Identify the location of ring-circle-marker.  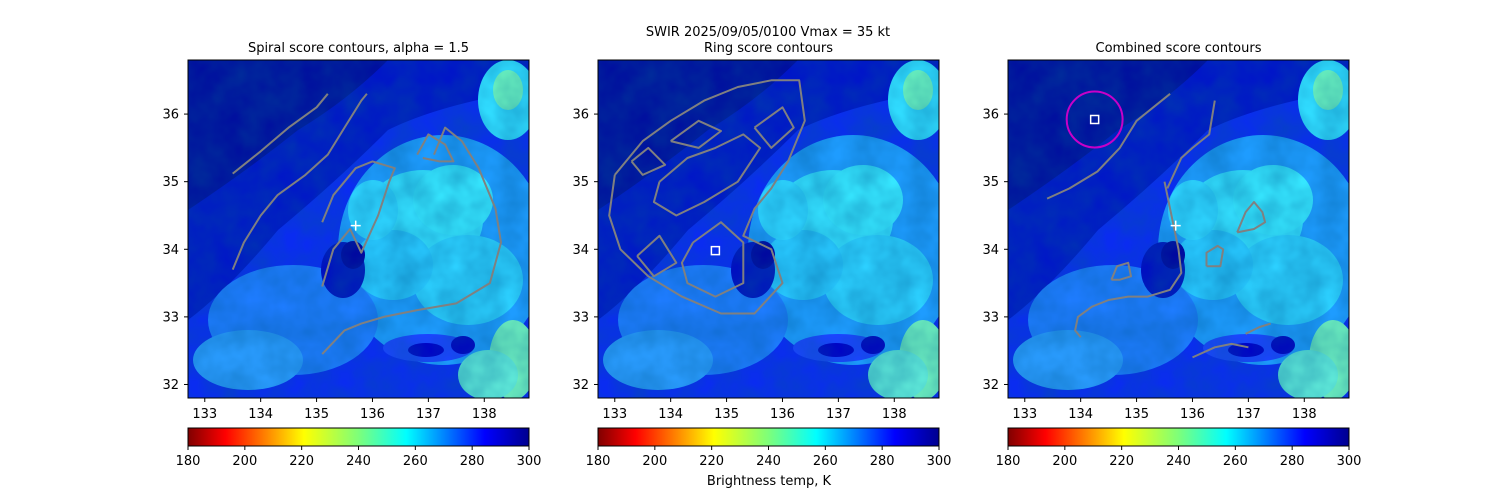
(1094, 119).